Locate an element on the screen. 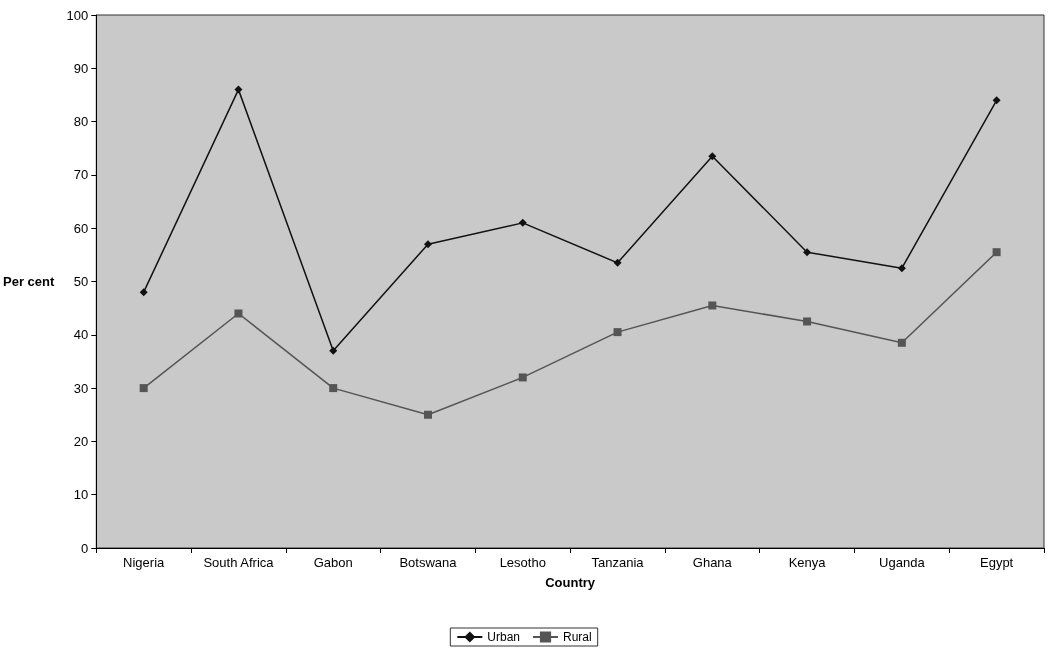 This screenshot has width=1048, height=648. x-axis-title: Country is located at coordinates (570, 582).